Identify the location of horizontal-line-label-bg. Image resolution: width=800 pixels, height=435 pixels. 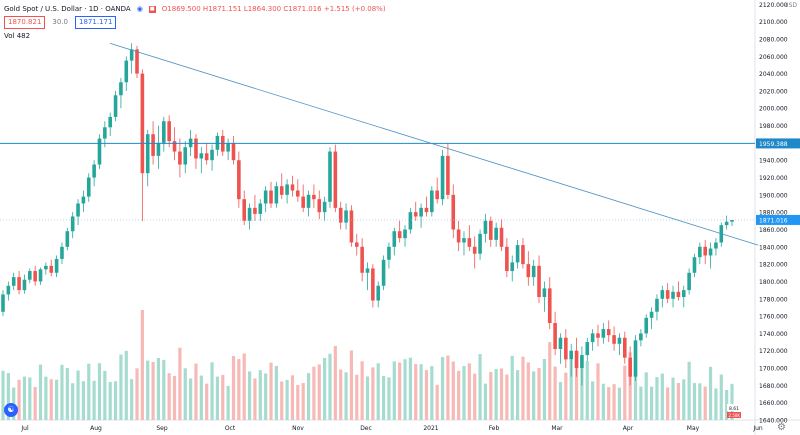
(778, 143).